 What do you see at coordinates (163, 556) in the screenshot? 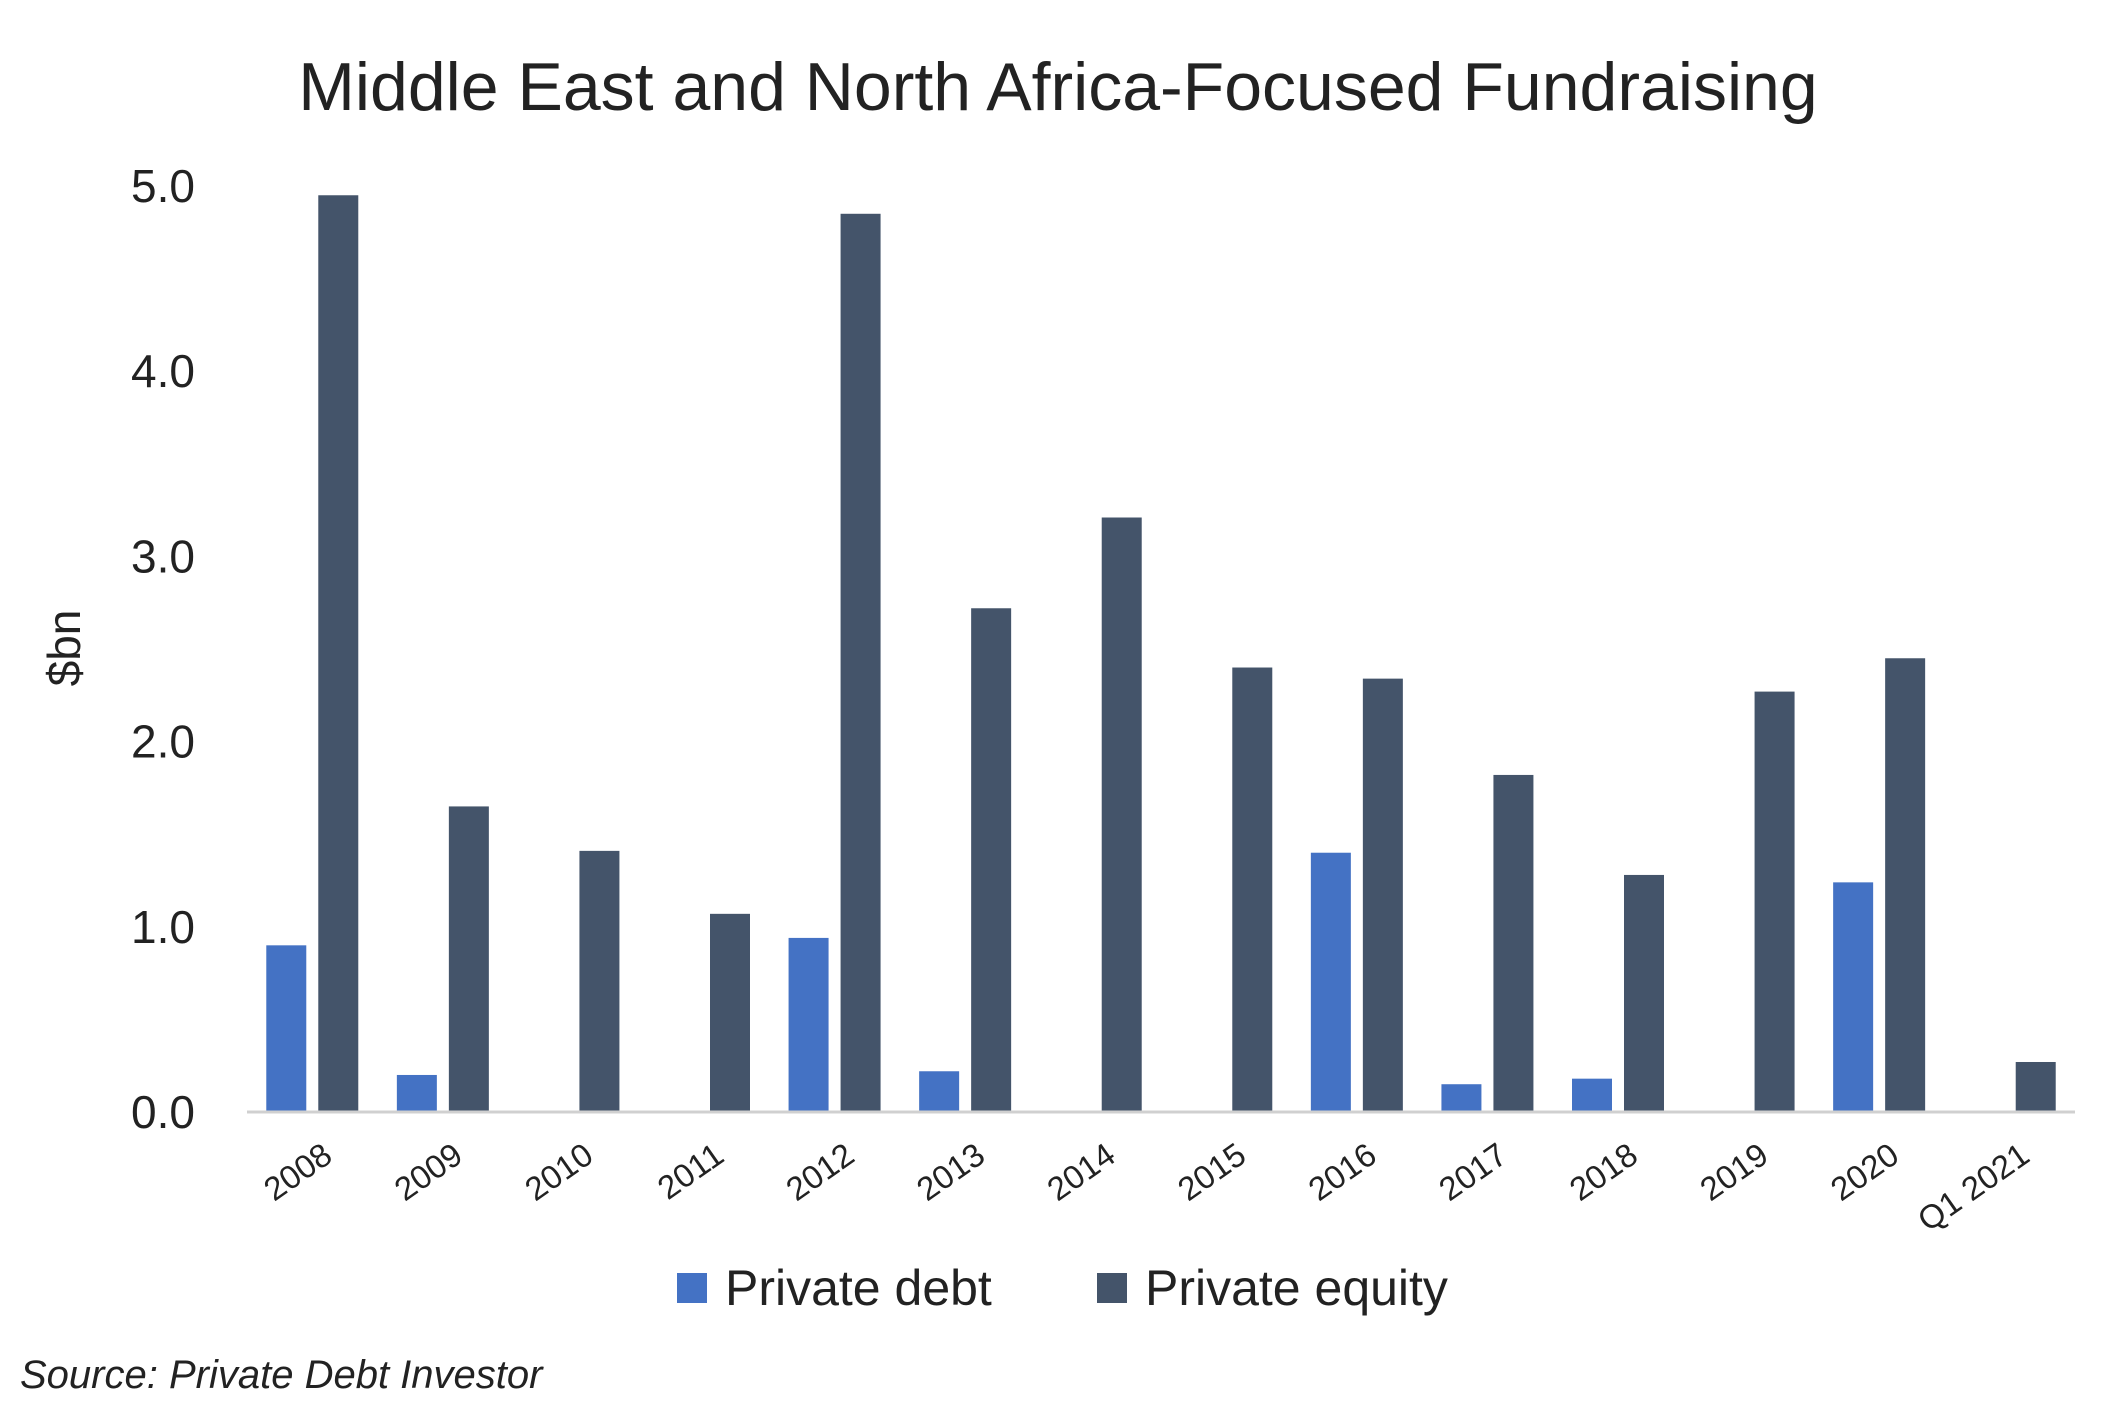
I see `y-tick-label: 3.0` at bounding box center [163, 556].